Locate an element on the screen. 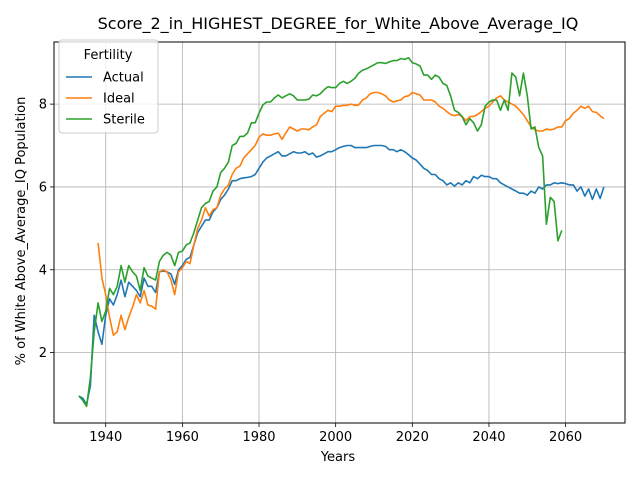 This screenshot has width=640, height=480. legend-items: Actual Ideal Sterile is located at coordinates (105, 99).